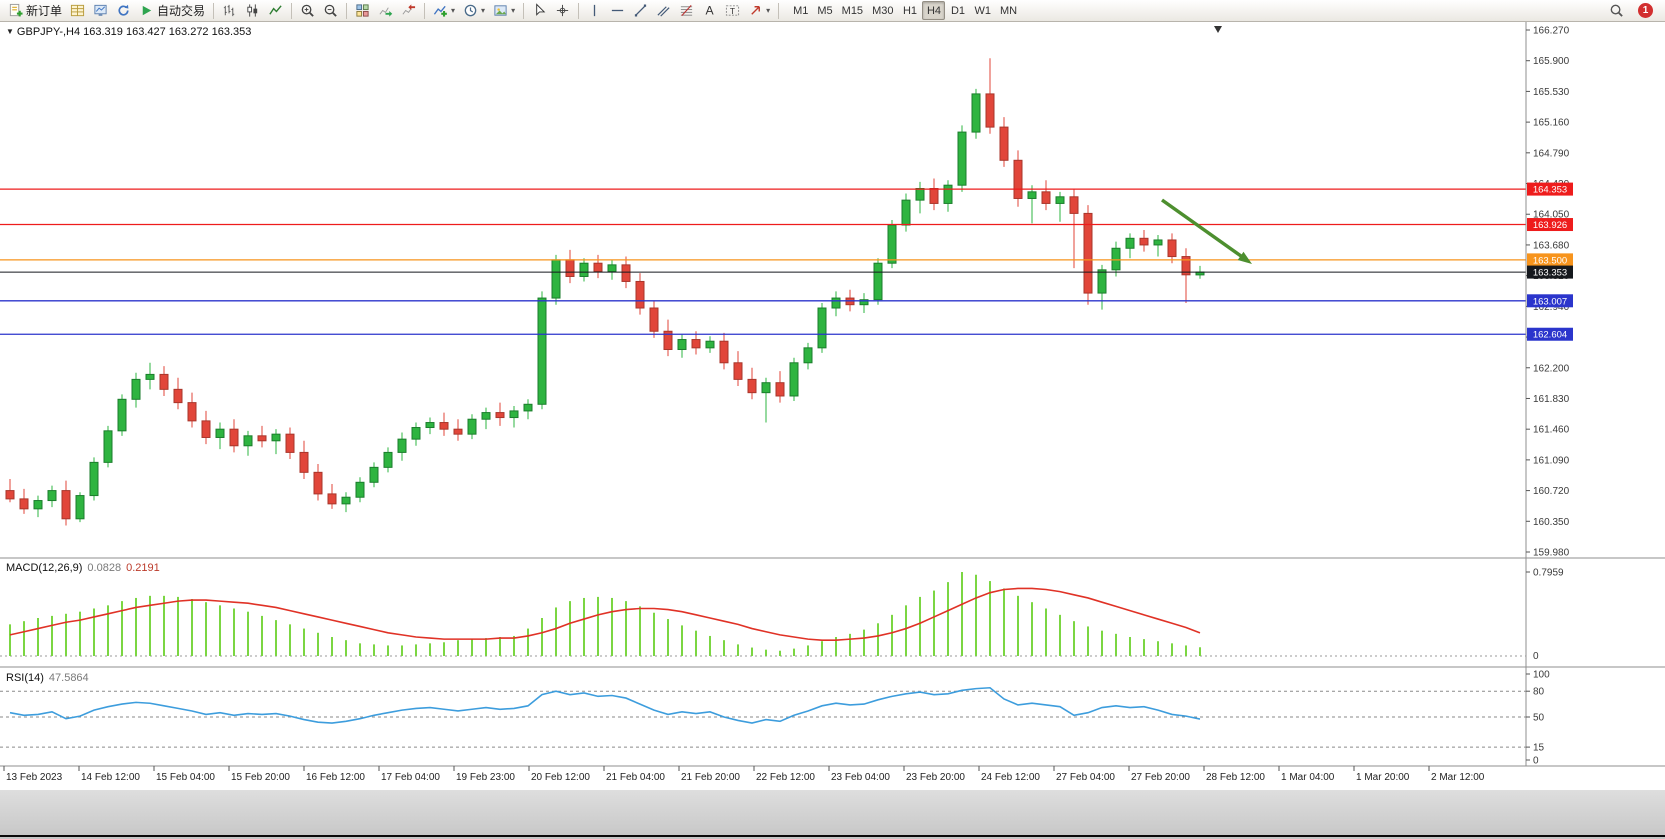  Describe the element at coordinates (1551, 153) in the screenshot. I see `svg-text: 164.790` at that location.